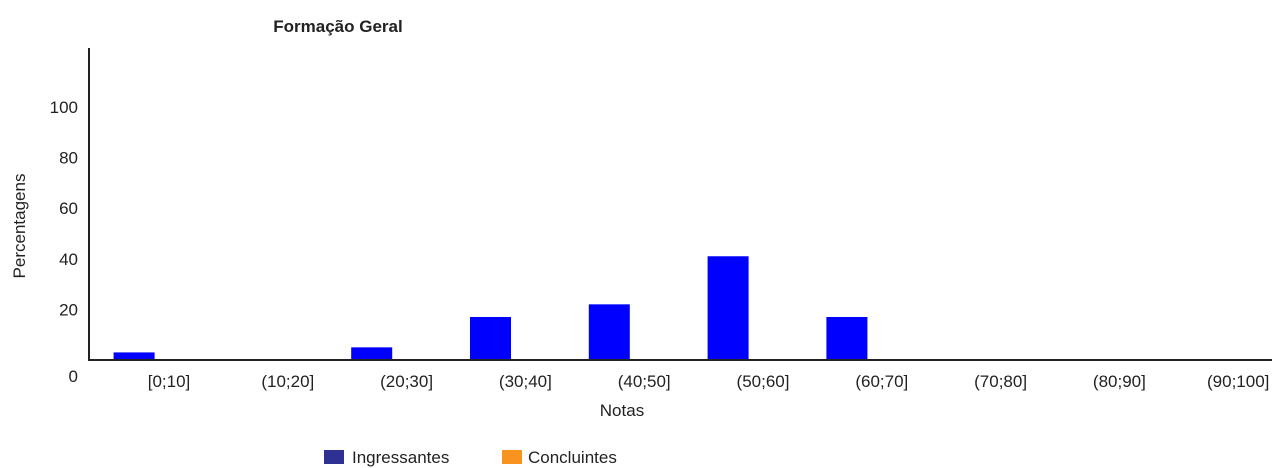  I want to click on y-tick-label: 0, so click(73, 376).